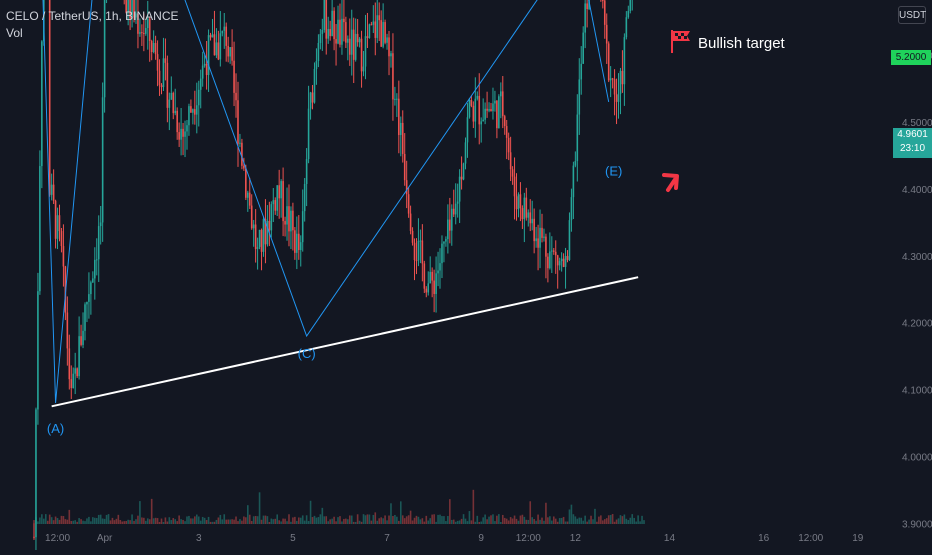 The image size is (932, 555). Describe the element at coordinates (912, 143) in the screenshot. I see `last-price-tag: 4.9601 23:10` at that location.